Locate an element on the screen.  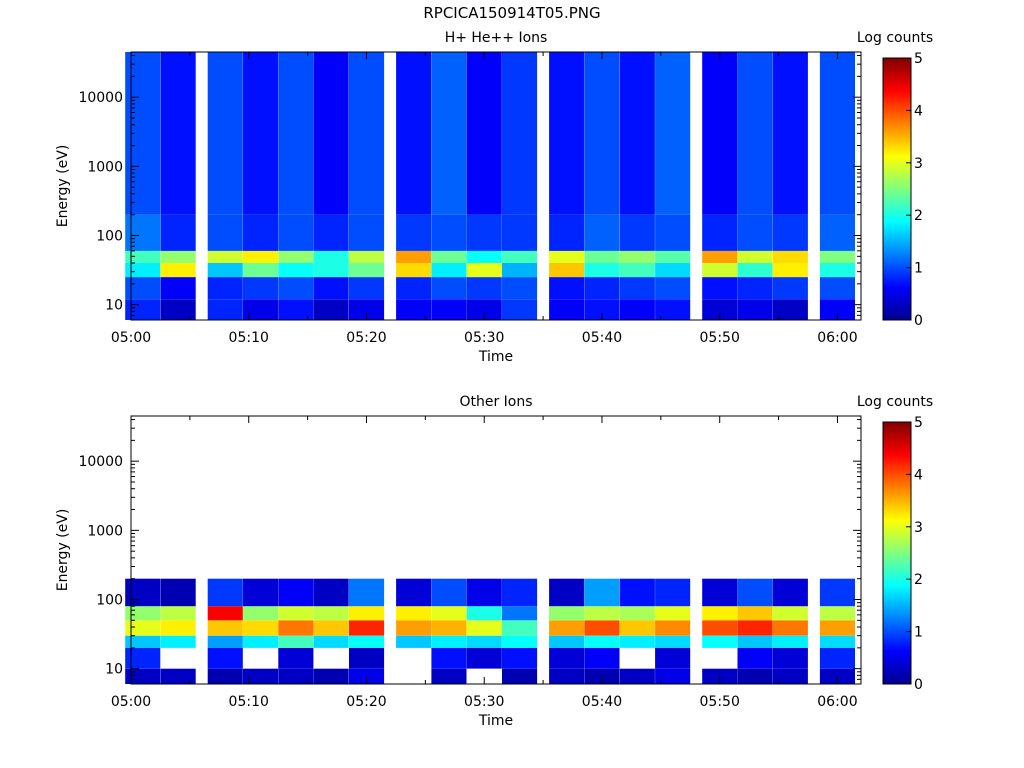
y-tick-label: 10 is located at coordinates (114, 306).